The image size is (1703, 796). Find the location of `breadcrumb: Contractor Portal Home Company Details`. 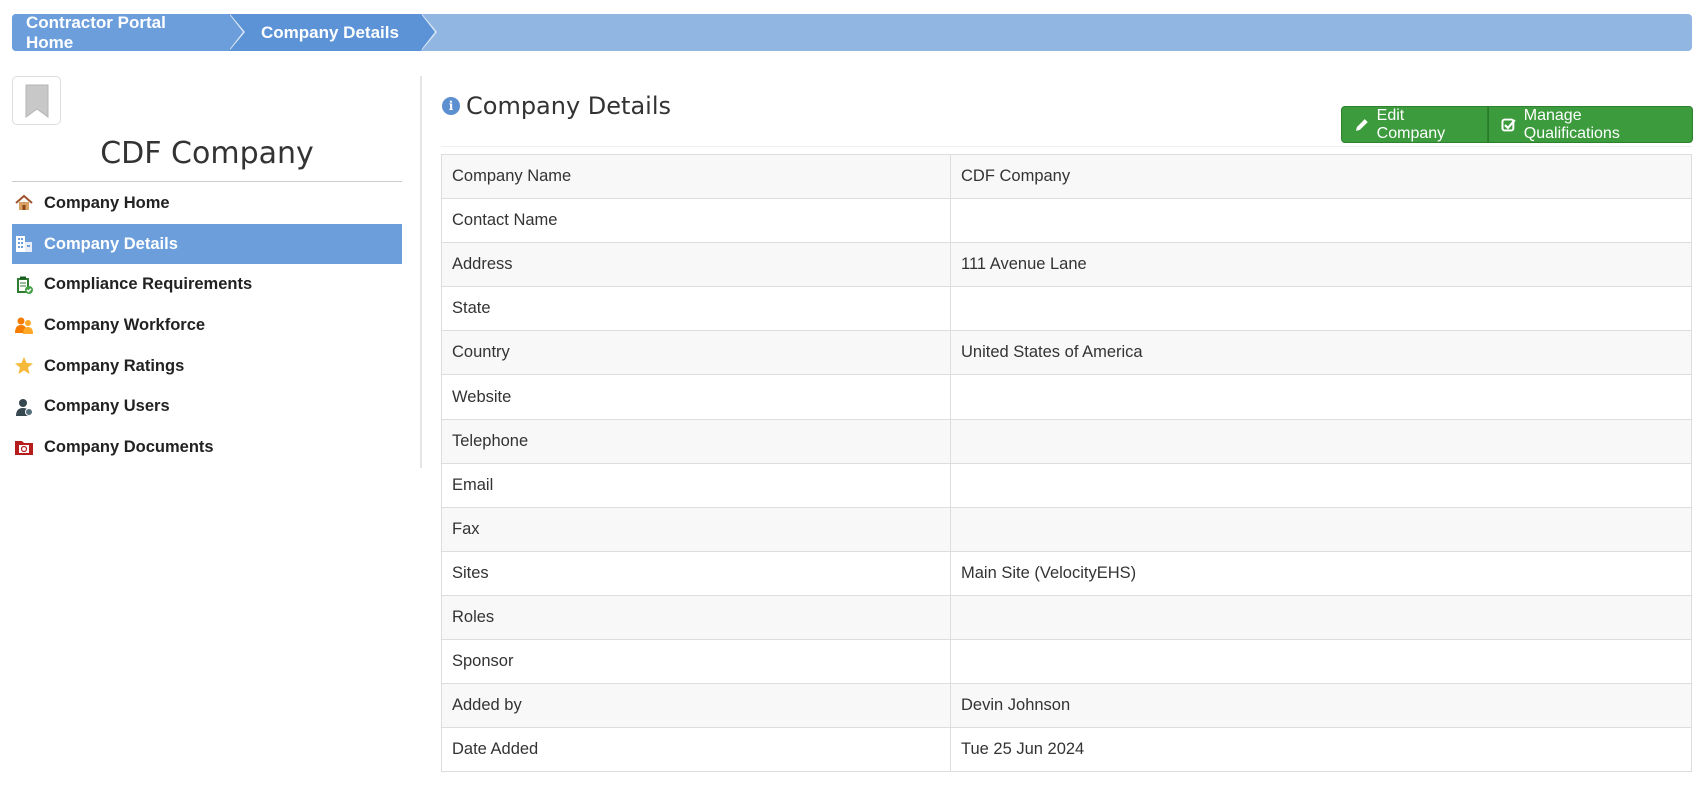

breadcrumb: Contractor Portal Home Company Details is located at coordinates (852, 32).